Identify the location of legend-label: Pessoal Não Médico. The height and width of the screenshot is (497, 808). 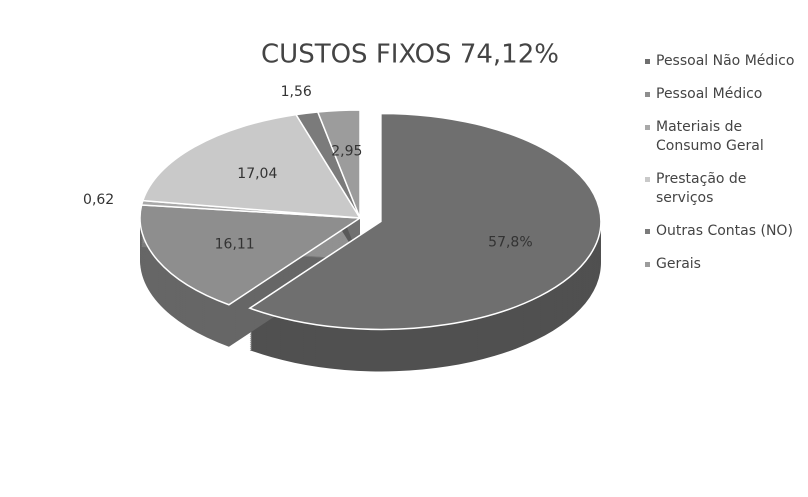
(725, 61).